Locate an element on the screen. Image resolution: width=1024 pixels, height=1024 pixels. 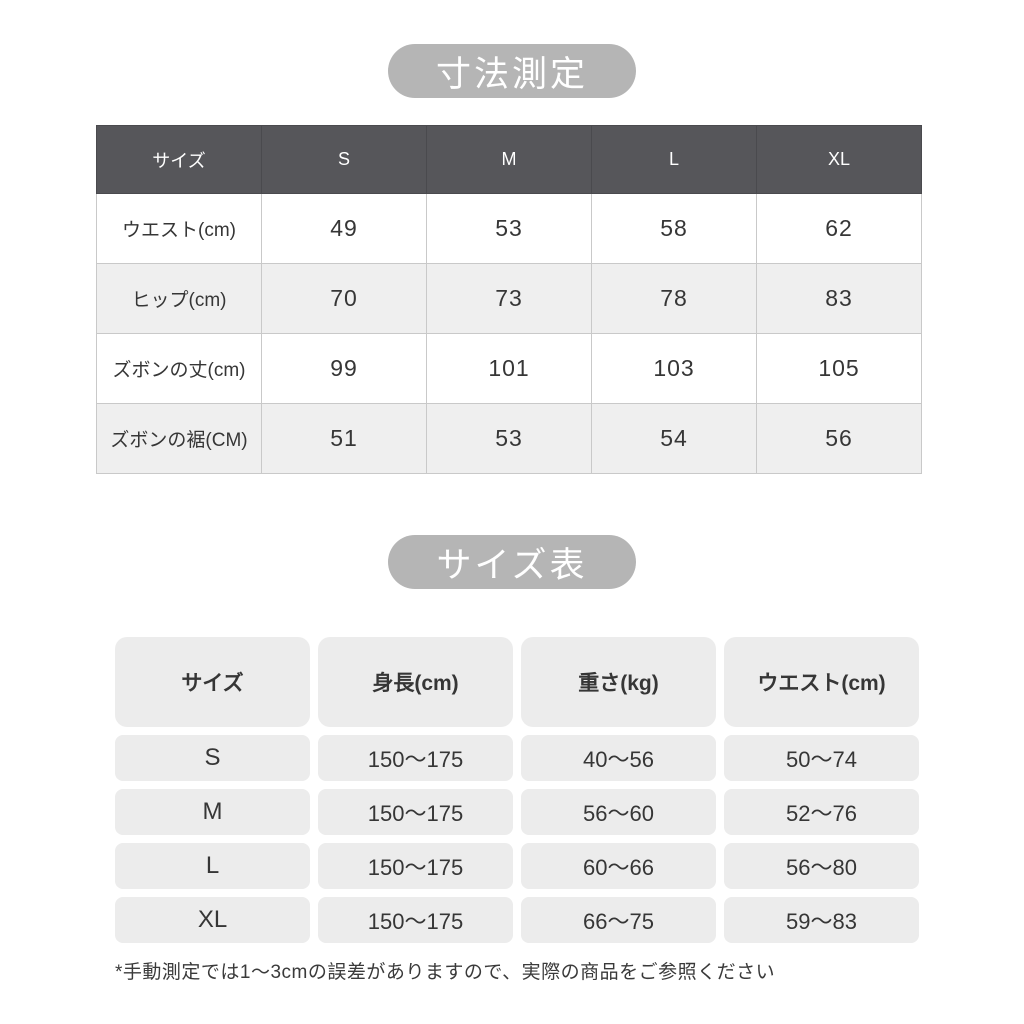
table-cell: 73 is located at coordinates (509, 298).